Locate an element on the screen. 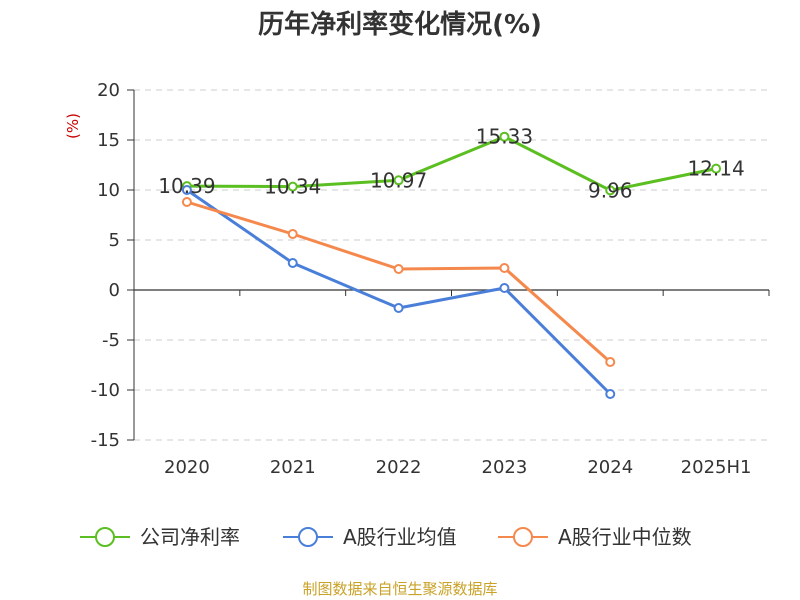 The height and width of the screenshot is (600, 800). data-label-2023: 15.33 is located at coordinates (504, 137).